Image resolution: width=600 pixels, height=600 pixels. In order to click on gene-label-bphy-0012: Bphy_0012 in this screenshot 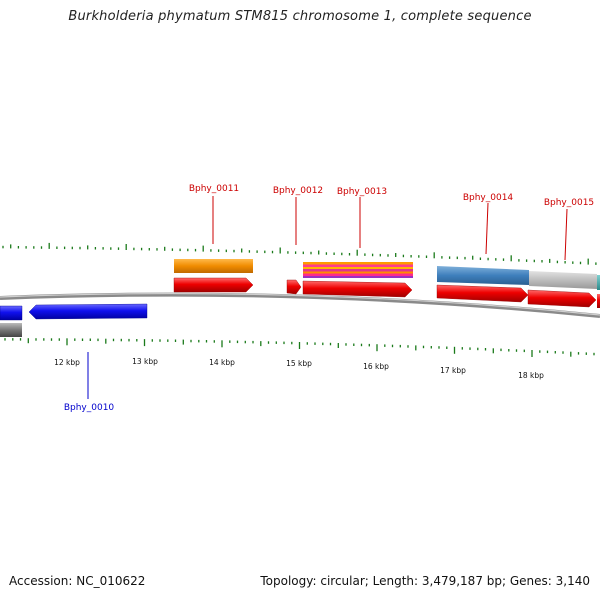, I will do `click(298, 191)`.